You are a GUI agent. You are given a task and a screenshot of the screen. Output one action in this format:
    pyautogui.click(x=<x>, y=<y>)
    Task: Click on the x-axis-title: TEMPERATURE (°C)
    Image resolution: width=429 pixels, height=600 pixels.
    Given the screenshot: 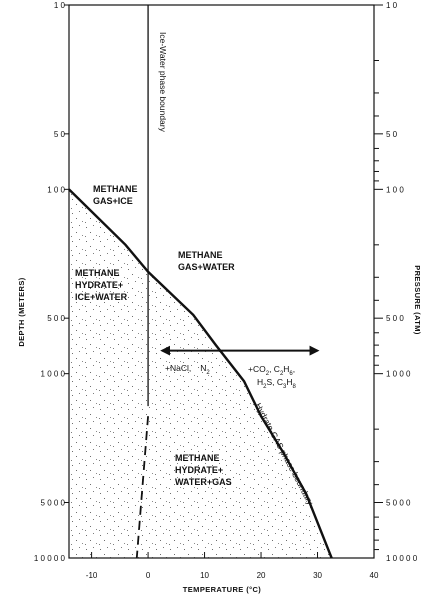 What is the action you would take?
    pyautogui.click(x=222, y=589)
    